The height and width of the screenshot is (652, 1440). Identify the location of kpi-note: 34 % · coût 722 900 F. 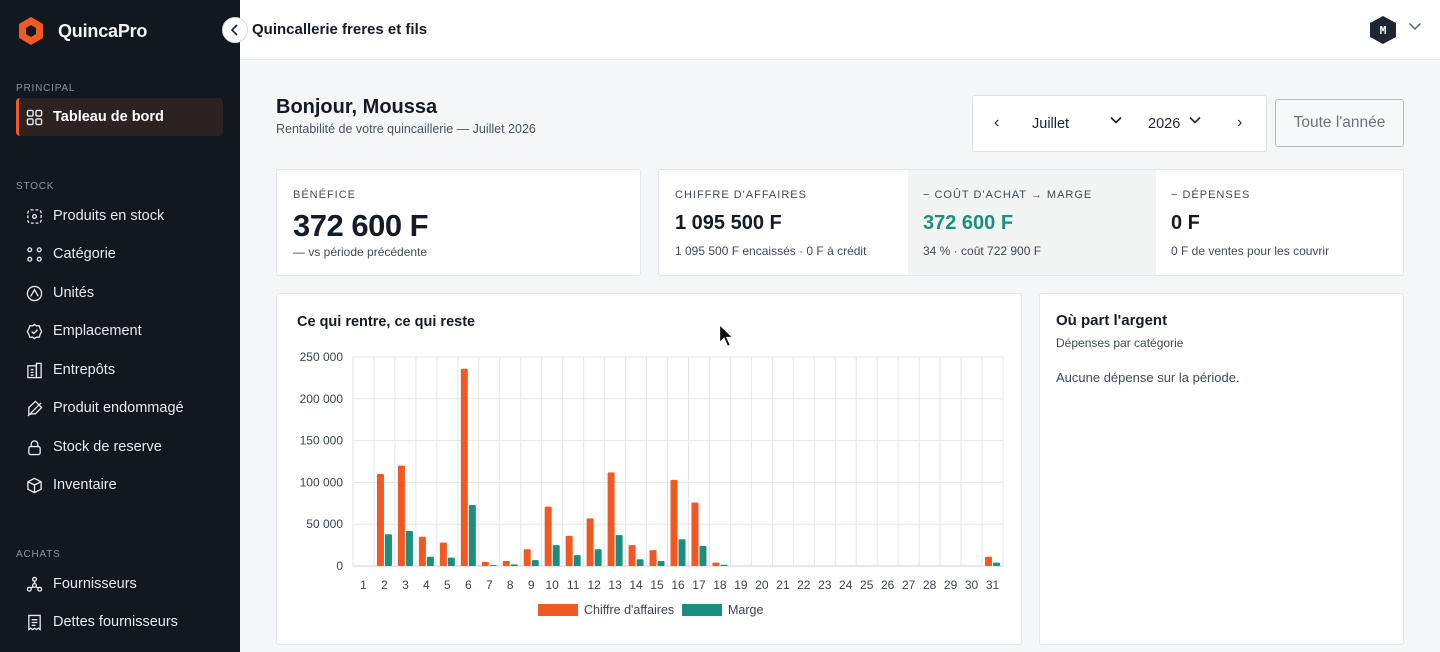
(982, 251).